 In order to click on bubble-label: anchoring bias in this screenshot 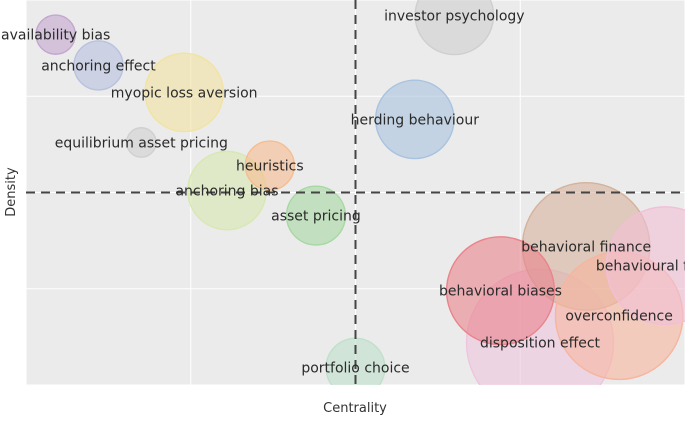, I will do `click(226, 192)`.